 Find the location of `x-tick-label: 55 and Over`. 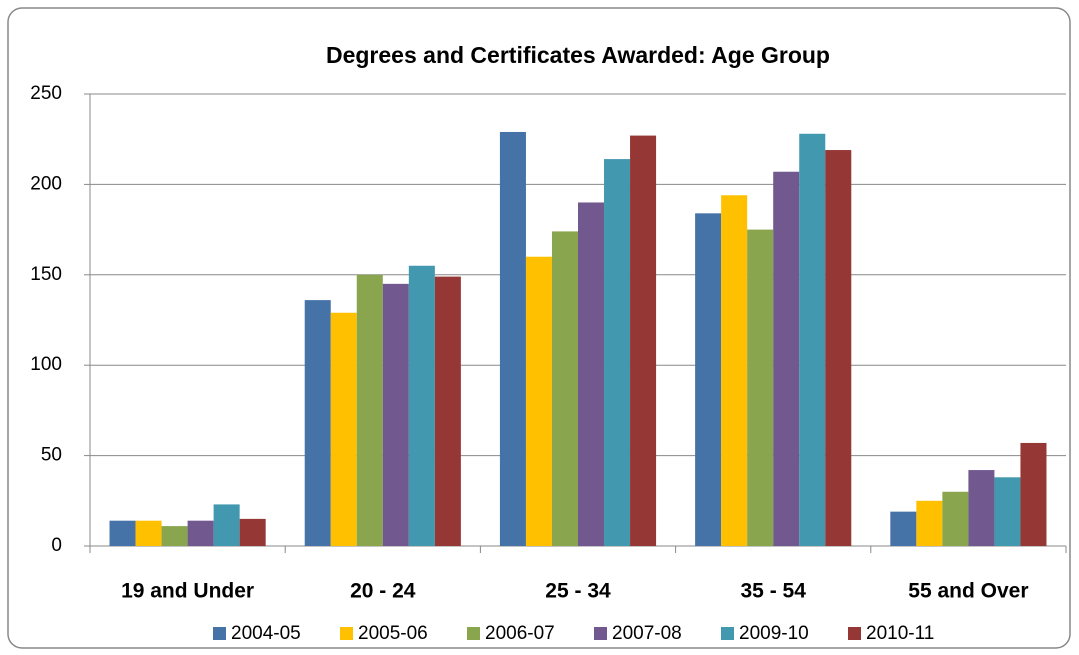

x-tick-label: 55 and Over is located at coordinates (968, 591).